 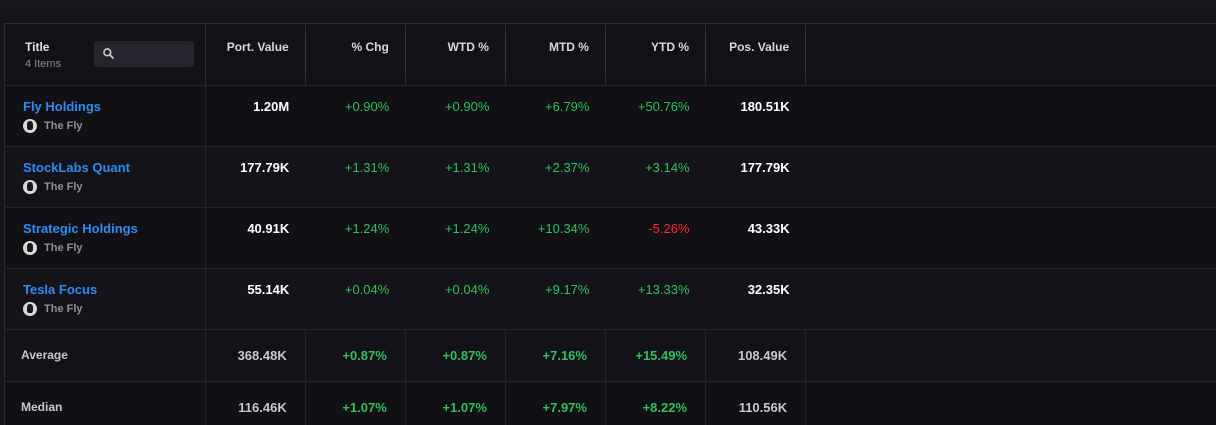 What do you see at coordinates (255, 238) in the screenshot?
I see `port-value-cell: 40.91K` at bounding box center [255, 238].